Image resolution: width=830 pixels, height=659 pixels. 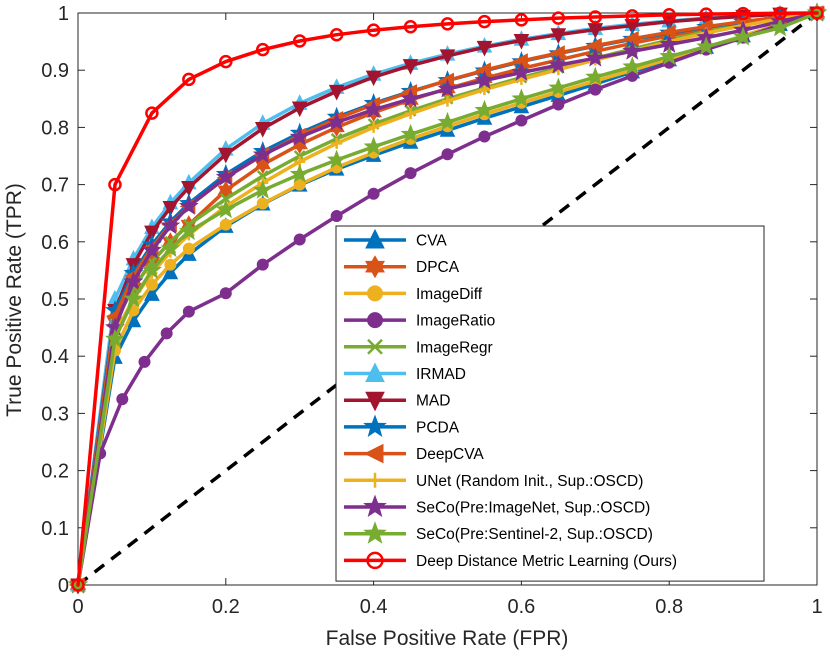 I want to click on y-tick-label: 0.3, so click(x=55, y=414).